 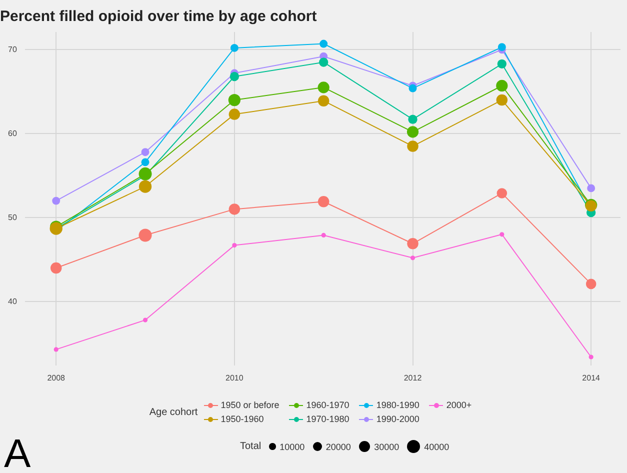 I want to click on legend-label: 10000, so click(x=292, y=447).